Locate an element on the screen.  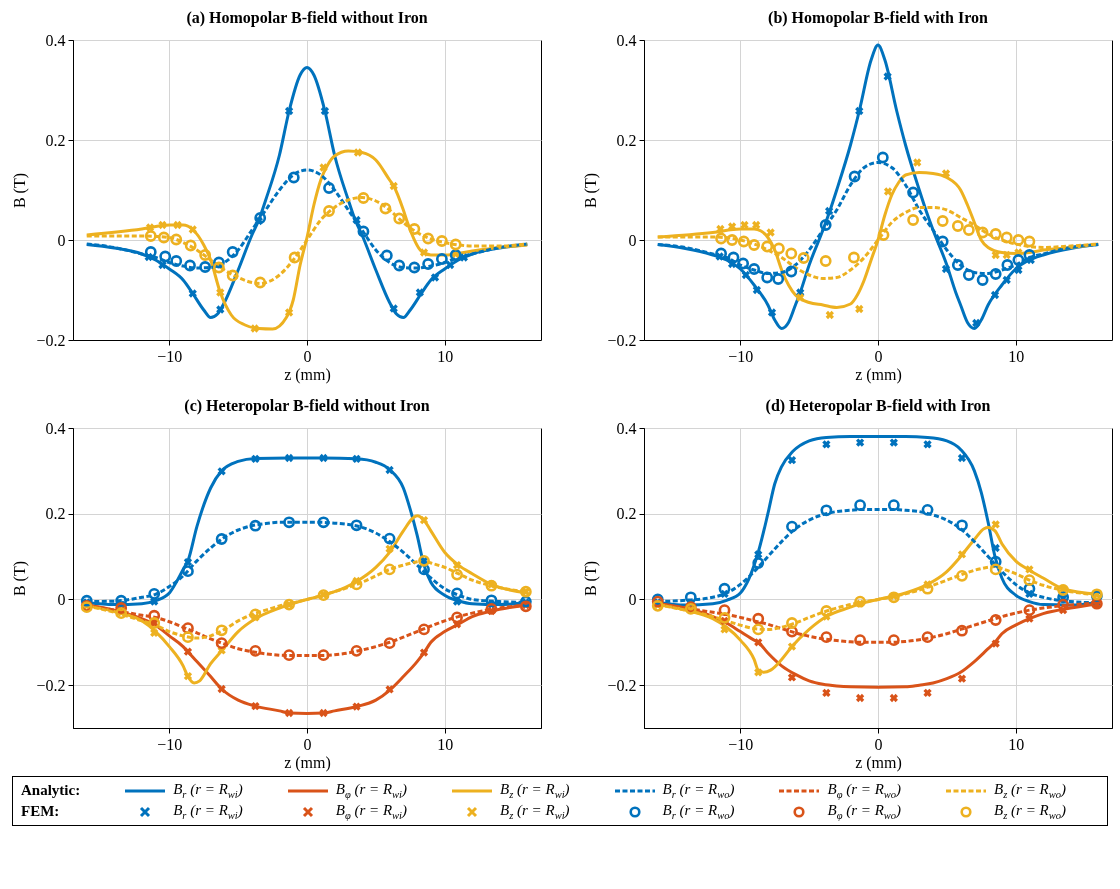
text: Analytic: is located at coordinates (51, 790).